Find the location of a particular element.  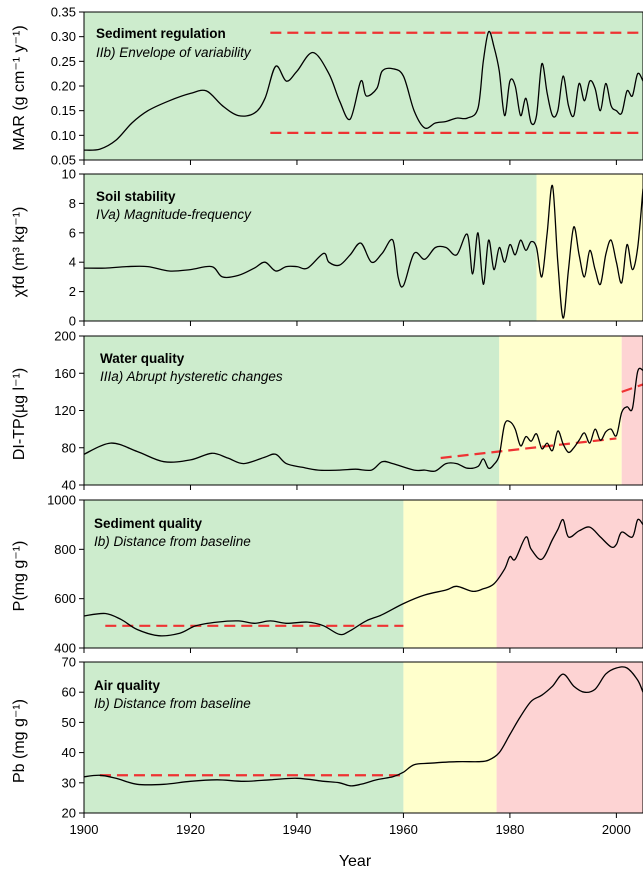

x-tick-label: 1920 is located at coordinates (190, 829).